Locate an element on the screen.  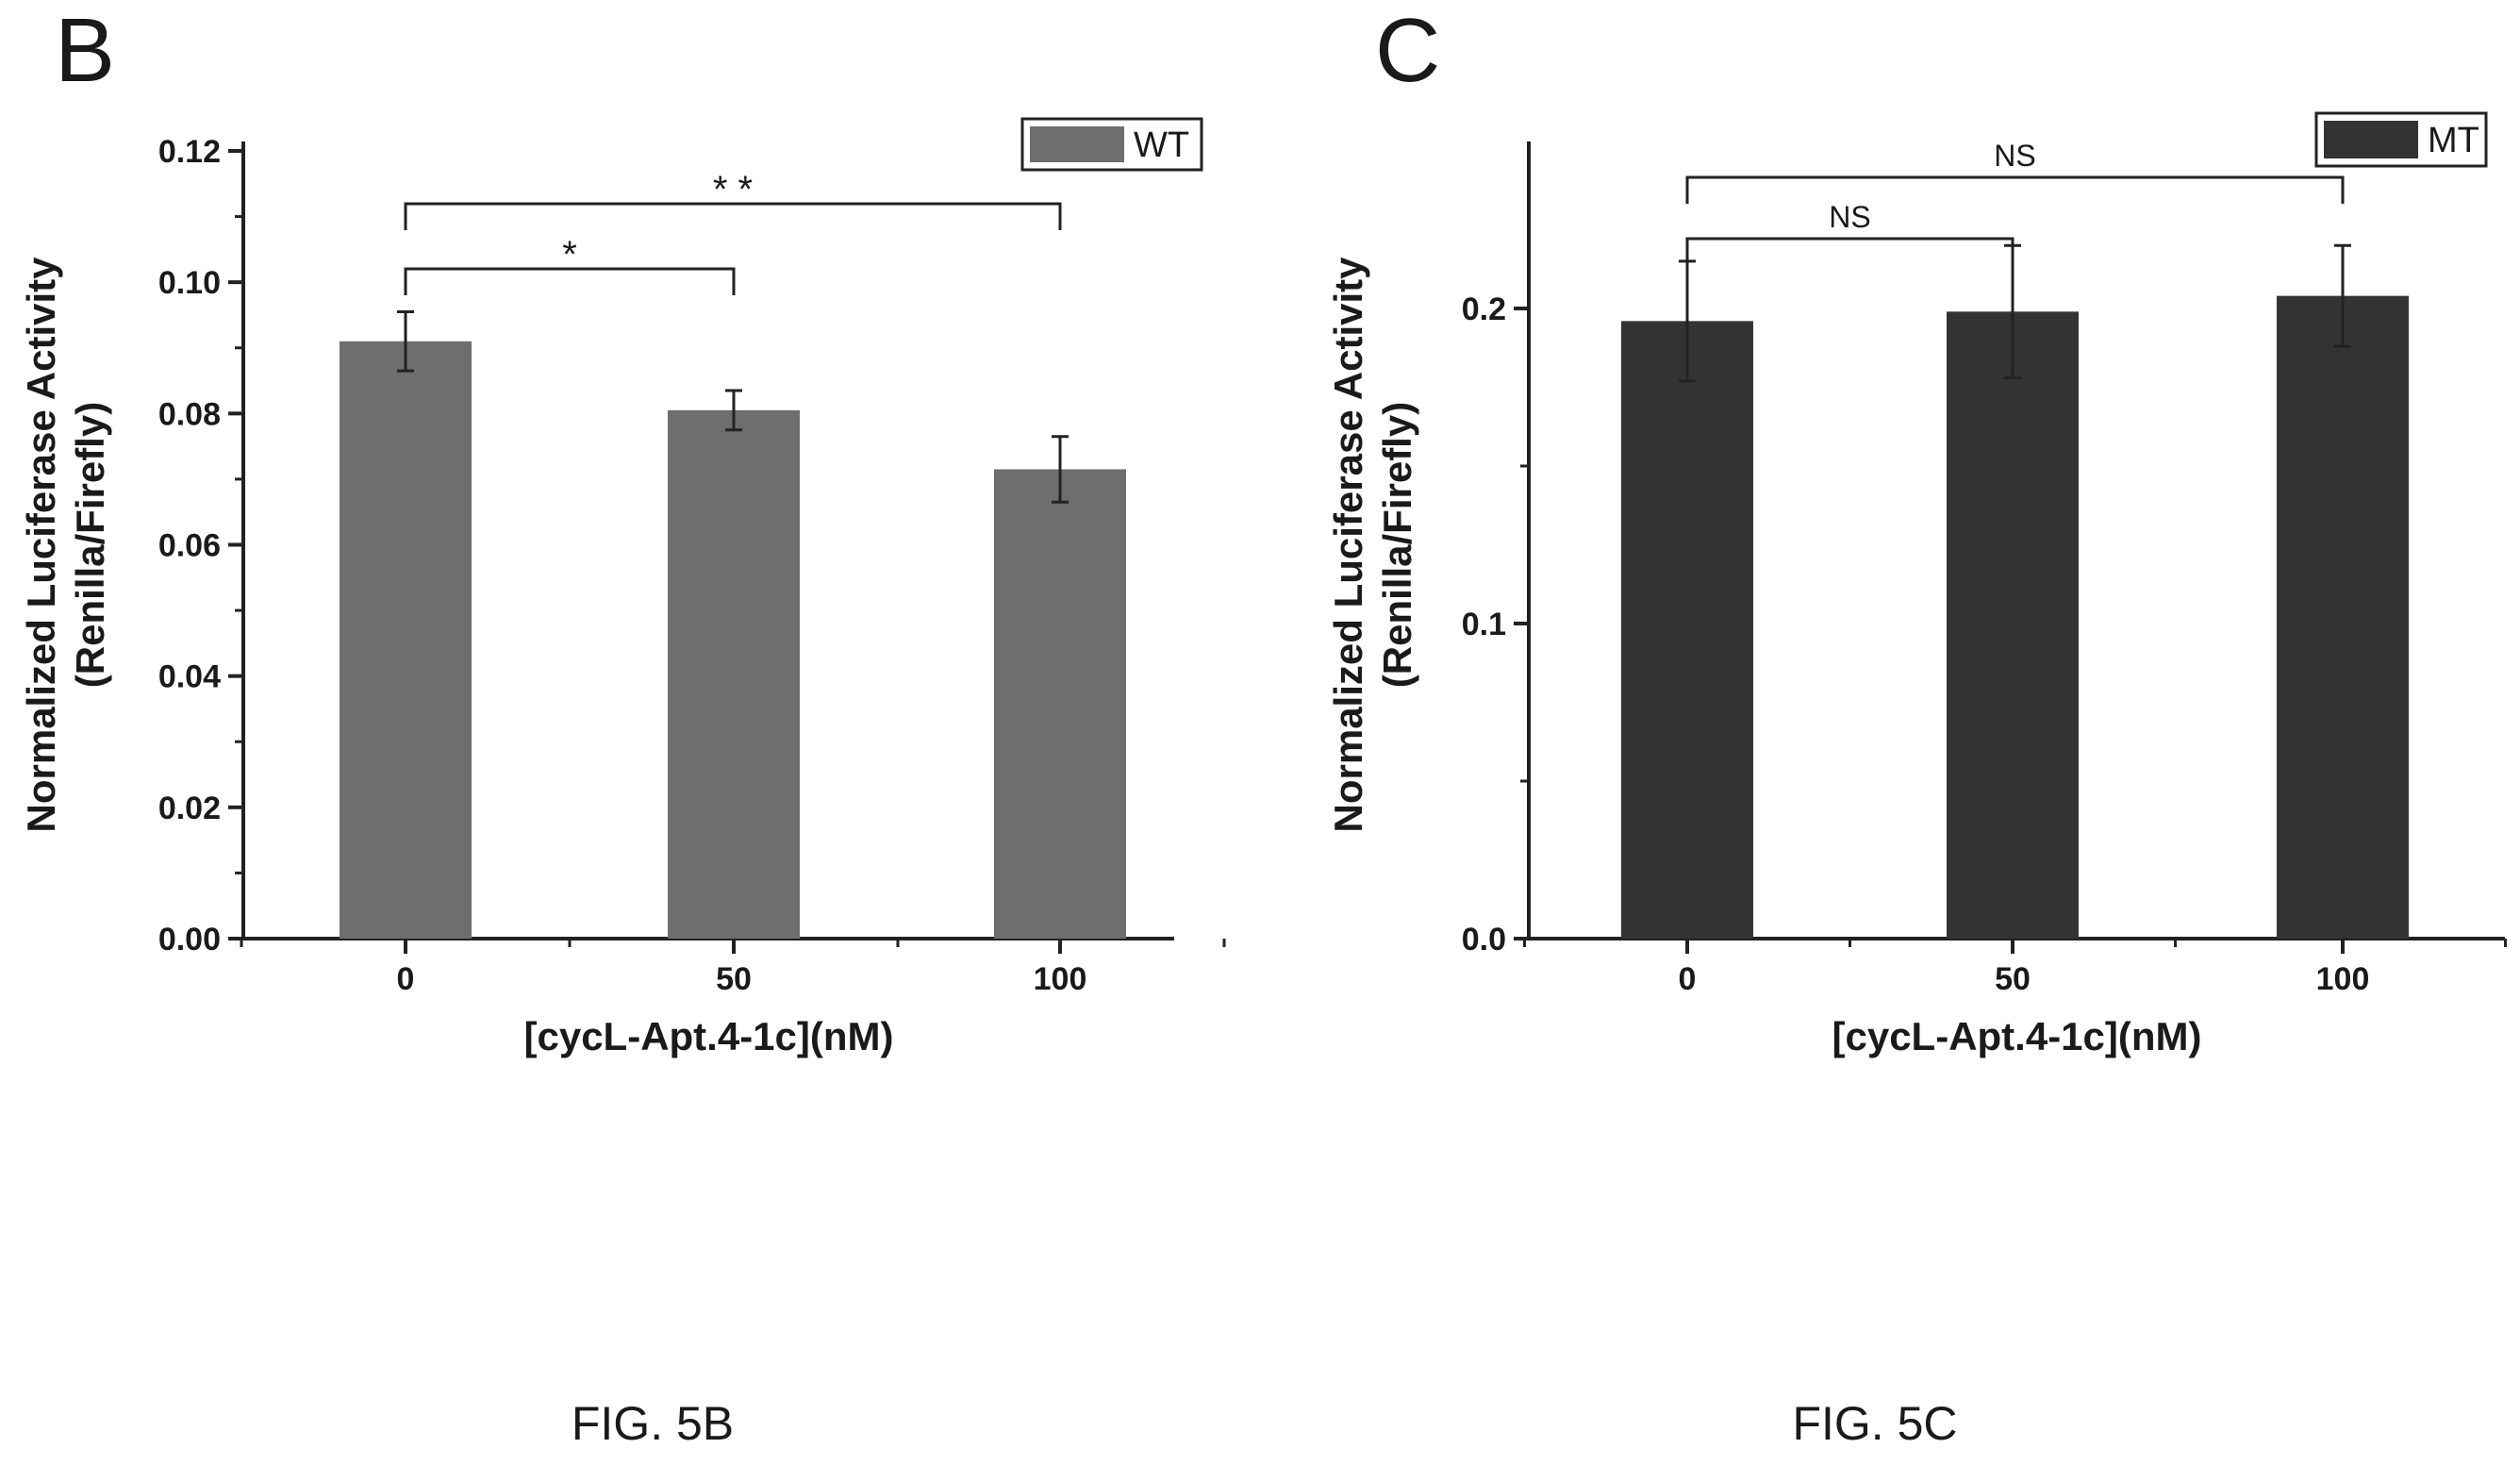
legend-label: WT is located at coordinates (1162, 145).